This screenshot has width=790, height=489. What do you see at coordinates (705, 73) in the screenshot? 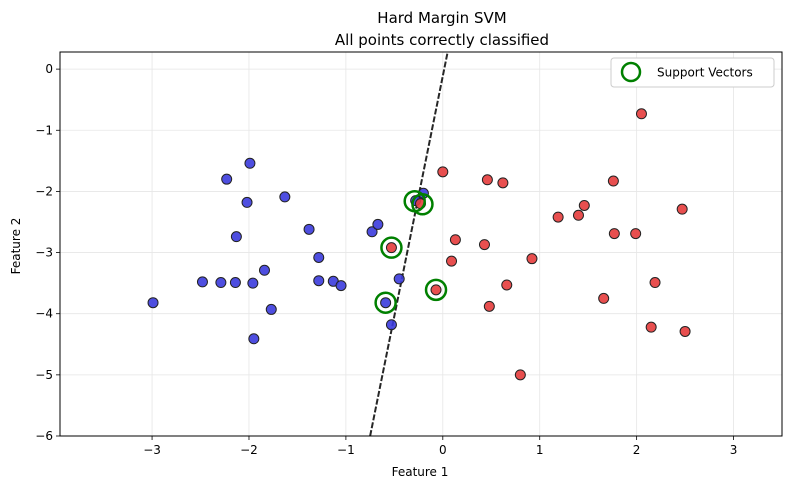
I see `legend-label-support-vectors: Support Vectors` at bounding box center [705, 73].